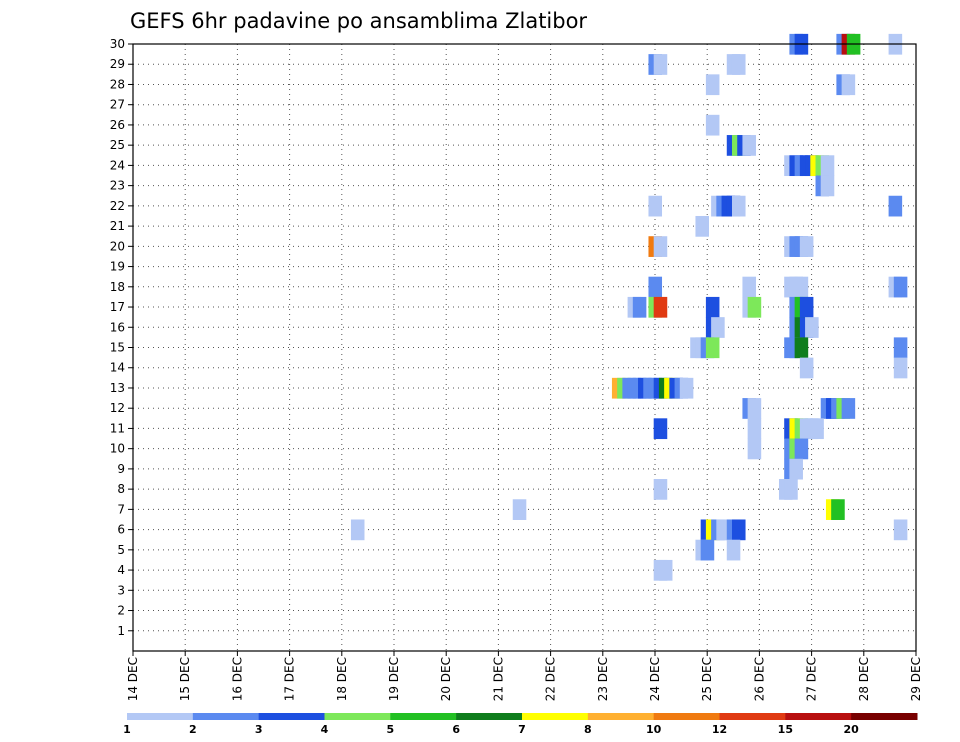 The width and height of the screenshot is (960, 742). What do you see at coordinates (127, 729) in the screenshot?
I see `colorbar-label: 1` at bounding box center [127, 729].